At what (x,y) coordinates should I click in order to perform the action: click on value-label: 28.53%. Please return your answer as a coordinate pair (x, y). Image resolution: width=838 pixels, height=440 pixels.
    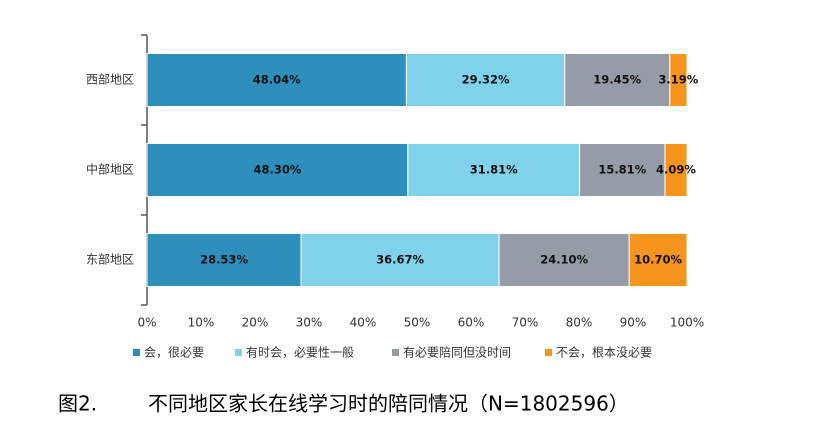
    Looking at the image, I should click on (224, 260).